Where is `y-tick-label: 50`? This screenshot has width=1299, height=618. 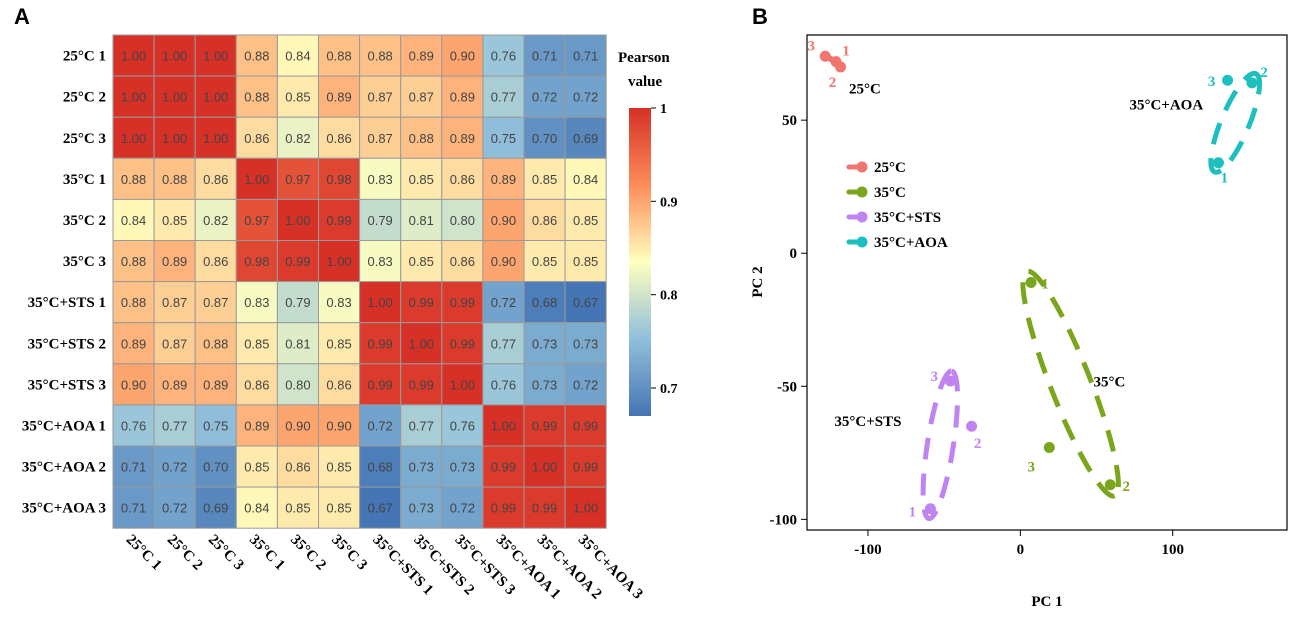 y-tick-label: 50 is located at coordinates (789, 121).